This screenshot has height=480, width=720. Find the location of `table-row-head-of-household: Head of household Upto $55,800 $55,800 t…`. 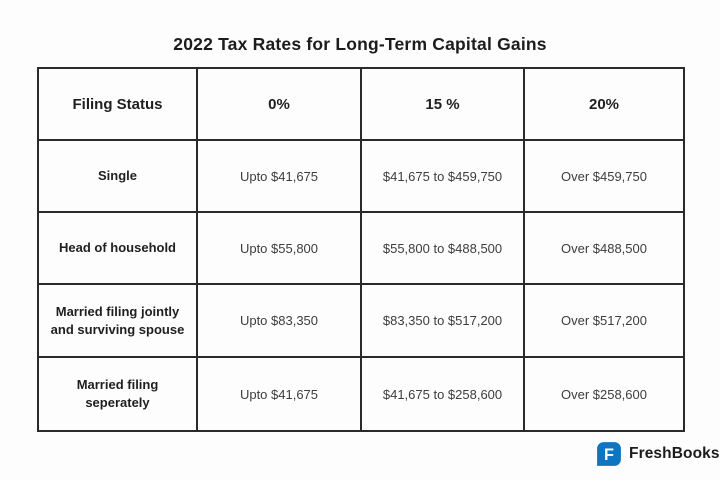

table-row-head-of-household: Head of household Upto $55,800 $55,800 t… is located at coordinates (361, 248).